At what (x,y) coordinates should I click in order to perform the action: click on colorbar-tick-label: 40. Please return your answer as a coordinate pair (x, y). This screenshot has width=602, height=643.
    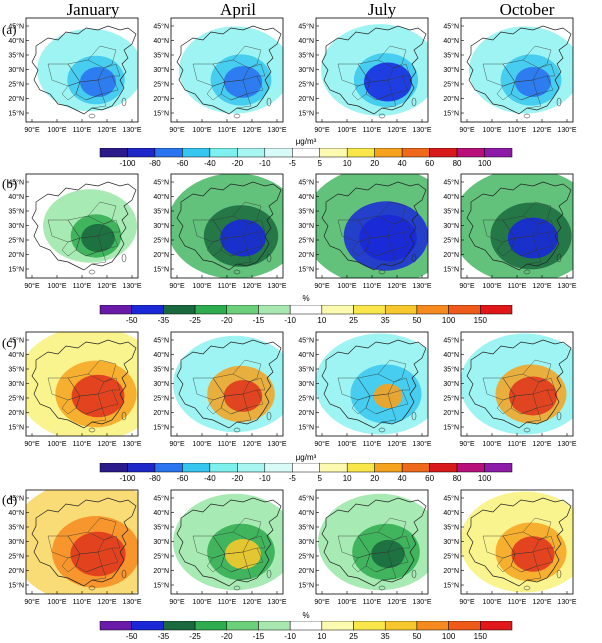
    Looking at the image, I should click on (402, 163).